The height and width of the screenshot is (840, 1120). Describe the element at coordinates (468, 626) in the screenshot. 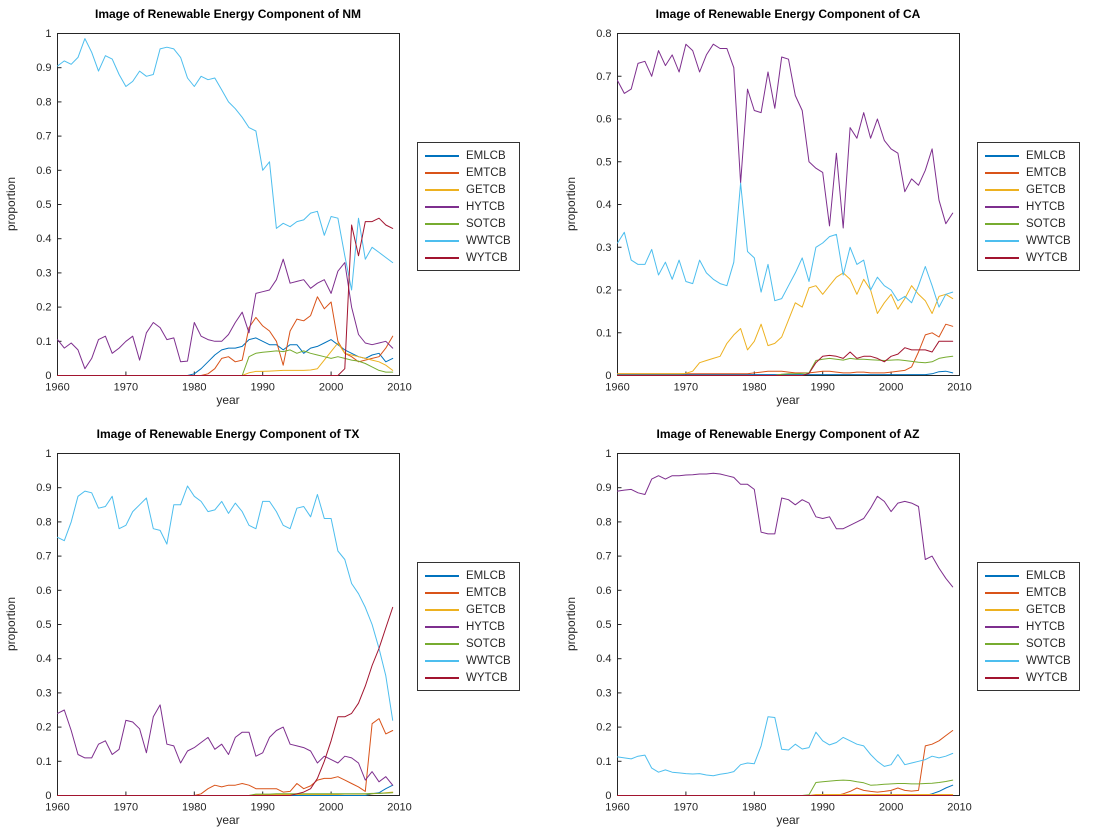

I see `tx-legend: EMLCB EMTCB GETCB HYTCB SOTCB WWTCB WYTCB` at that location.